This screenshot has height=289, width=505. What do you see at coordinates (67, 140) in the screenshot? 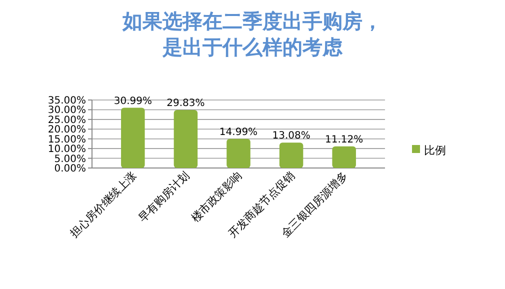
I see `y-tick-label: 15.00%` at bounding box center [67, 140].